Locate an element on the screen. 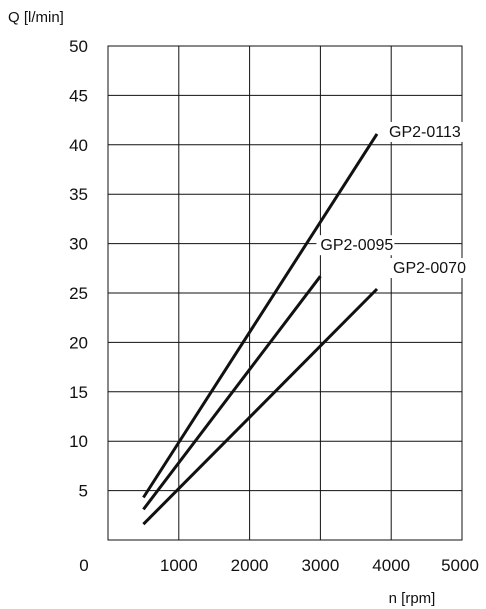 Image resolution: width=486 pixels, height=609 pixels. y-tick-label: 50 is located at coordinates (78, 46).